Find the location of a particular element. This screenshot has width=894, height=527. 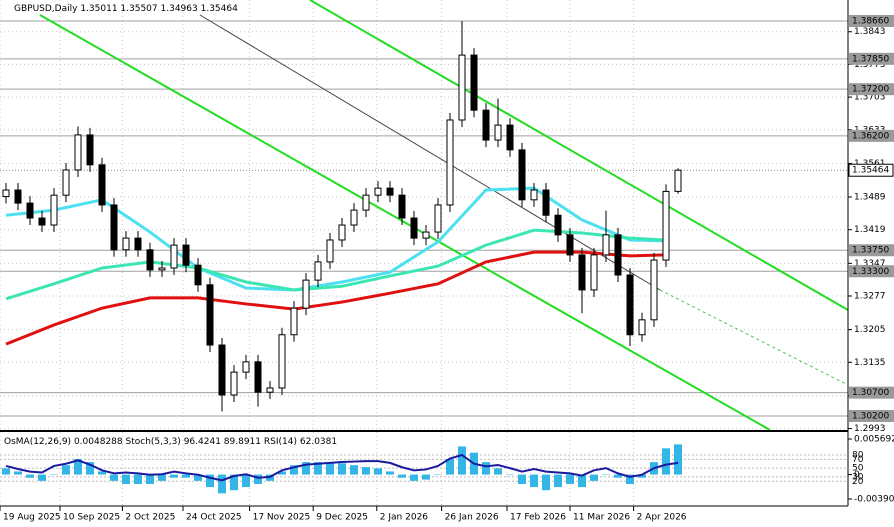

x-tick-label: 24 Oct 2025 is located at coordinates (214, 518).